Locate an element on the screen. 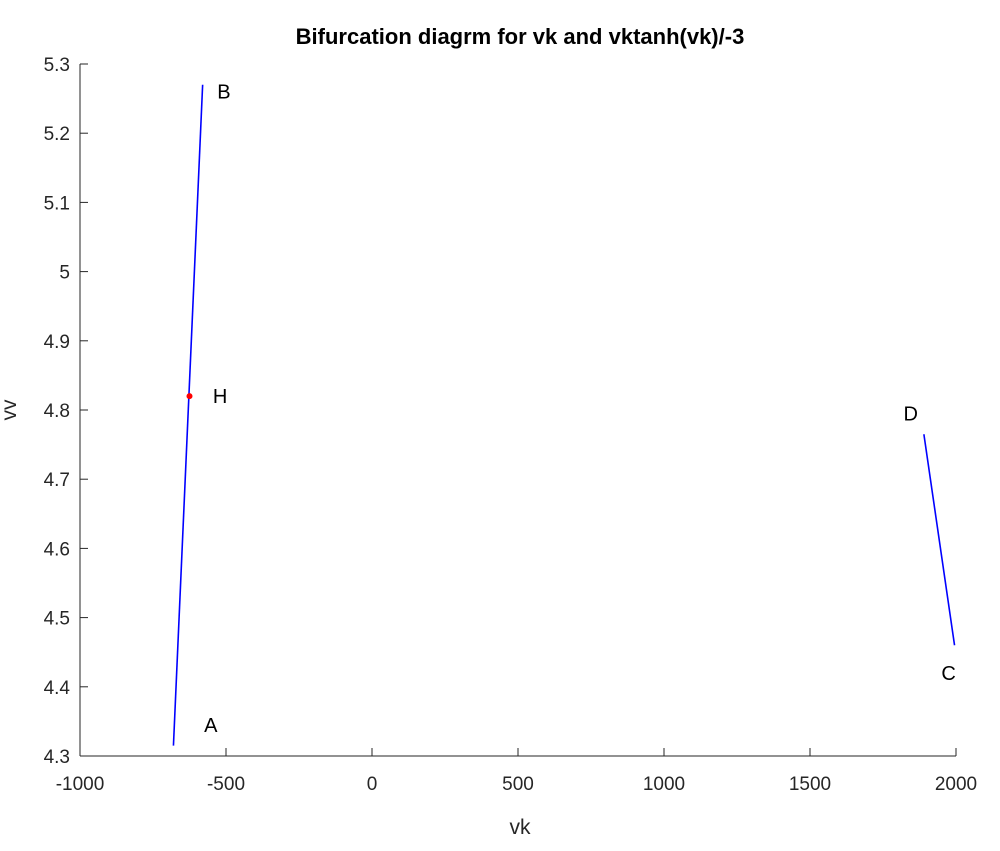 The image size is (1000, 851). point-label-c: C is located at coordinates (948, 674).